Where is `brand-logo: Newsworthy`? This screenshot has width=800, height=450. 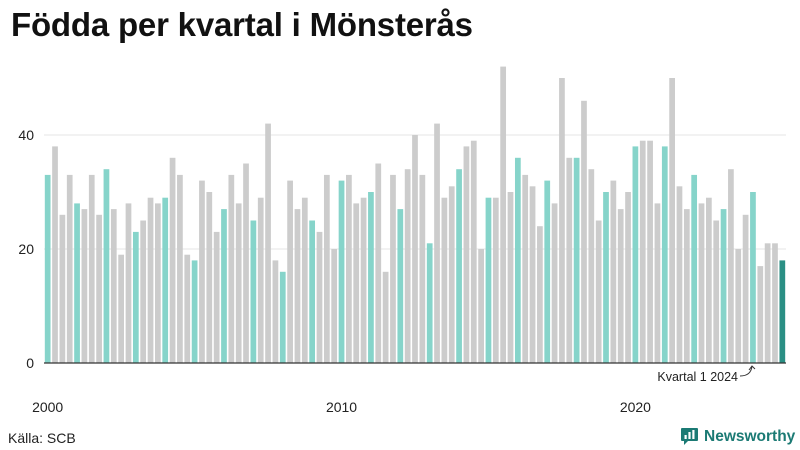
brand-logo: Newsworthy is located at coordinates (737, 436).